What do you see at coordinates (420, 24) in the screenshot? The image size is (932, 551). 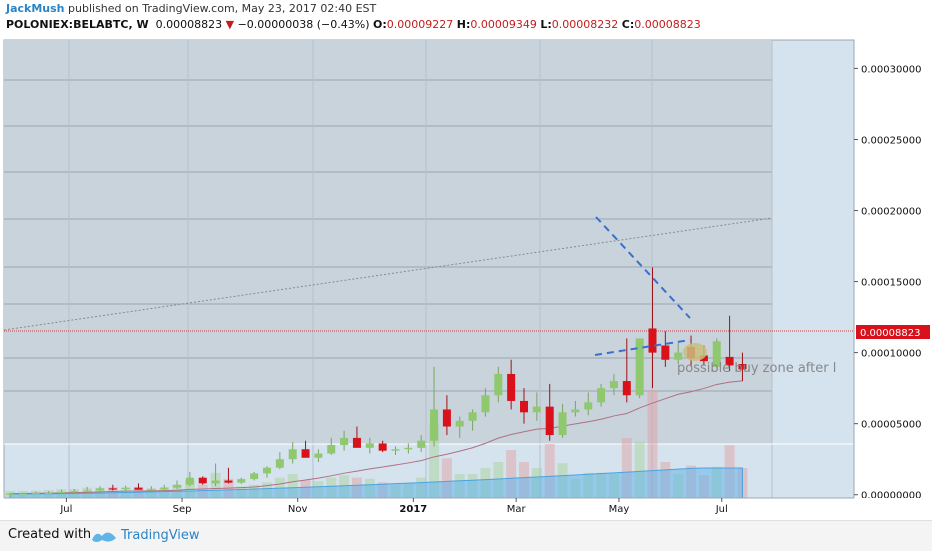 I see `open-value: 0.00009227` at bounding box center [420, 24].